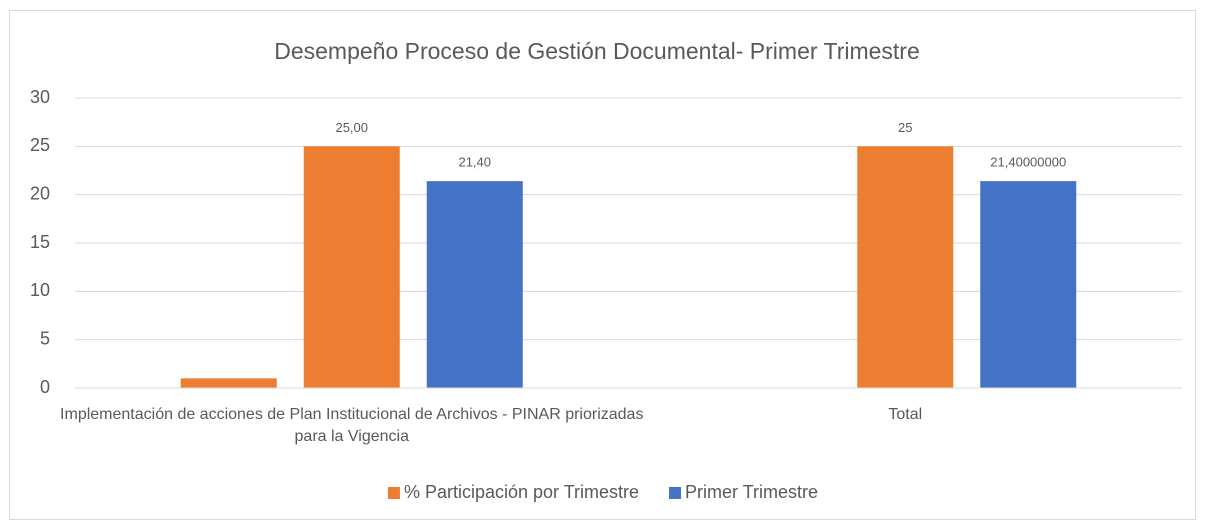 The image size is (1206, 525). What do you see at coordinates (40, 97) in the screenshot?
I see `y-tick-label: 30` at bounding box center [40, 97].